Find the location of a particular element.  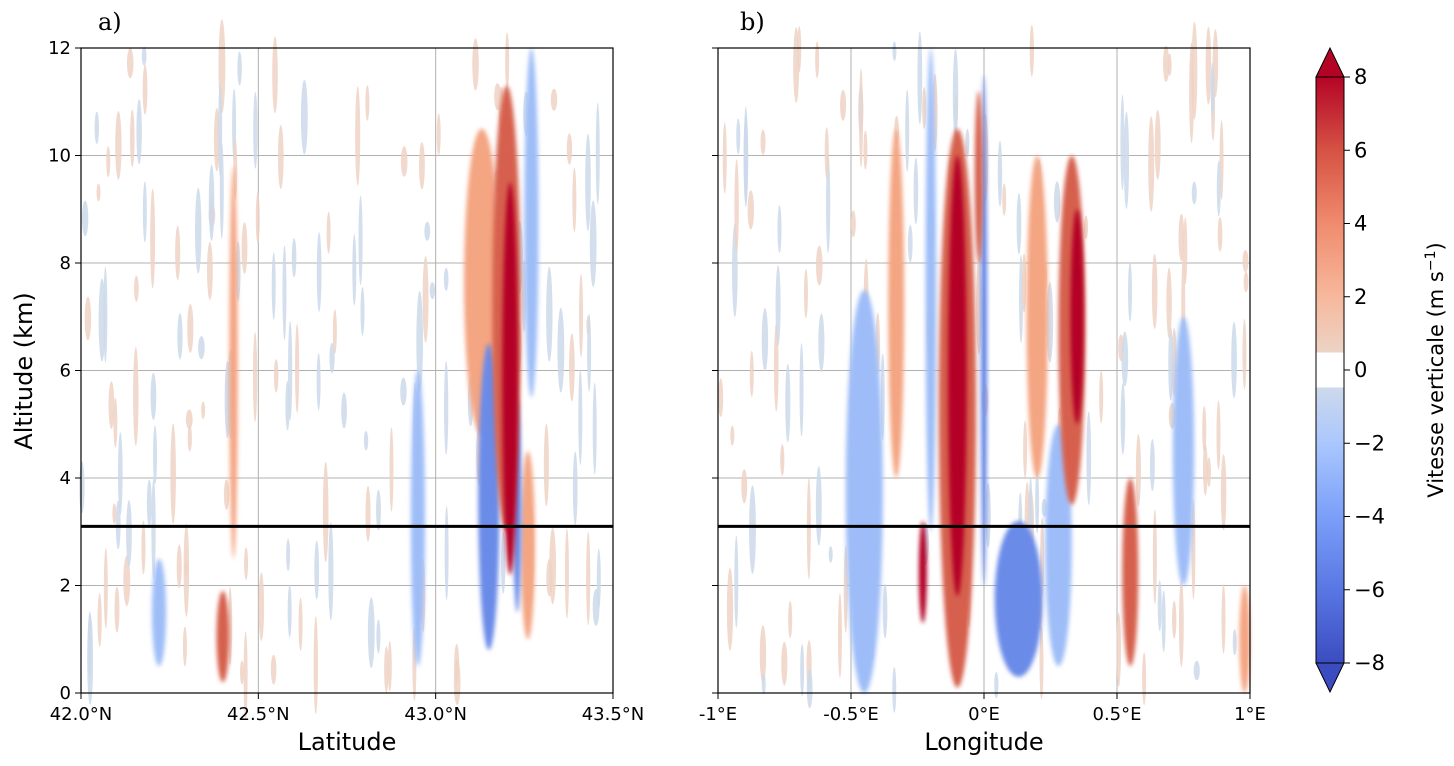

y-tick-label-2: 4 is located at coordinates (65, 478).